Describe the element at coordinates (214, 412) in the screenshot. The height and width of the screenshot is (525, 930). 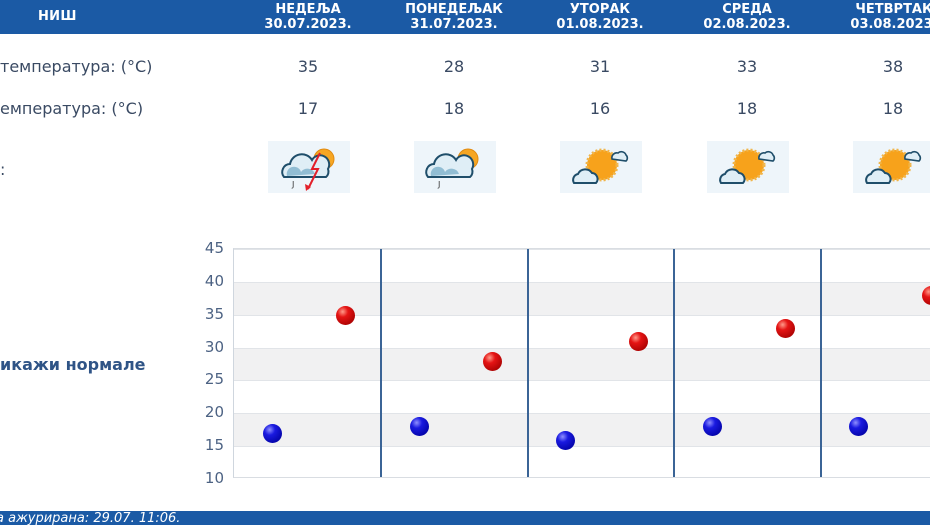
I see `y-tick: 20` at that location.